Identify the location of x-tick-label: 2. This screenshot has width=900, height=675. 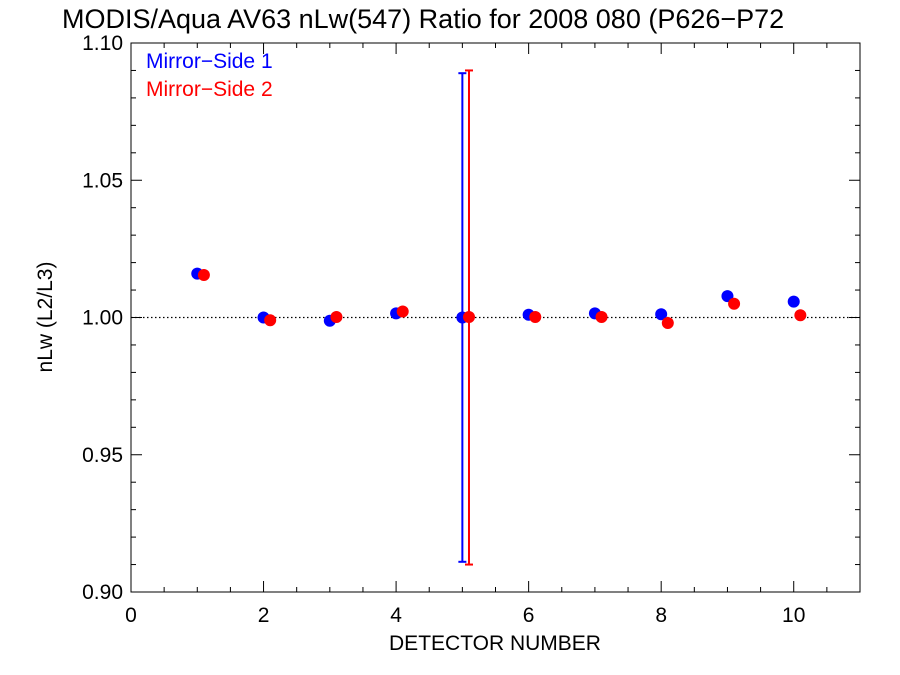
(264, 615).